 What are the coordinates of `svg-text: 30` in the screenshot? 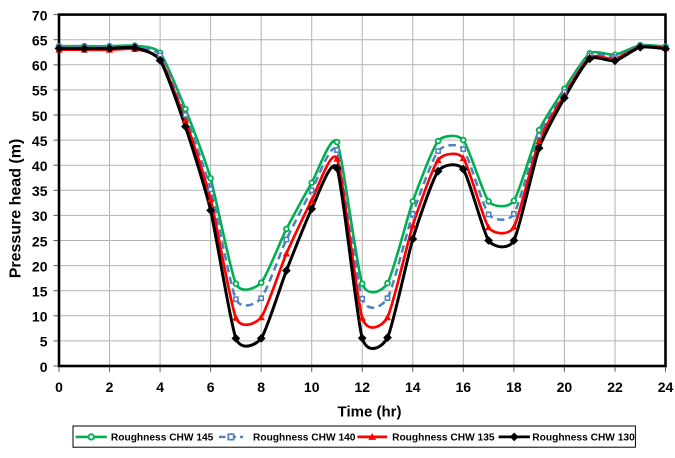 It's located at (40, 216).